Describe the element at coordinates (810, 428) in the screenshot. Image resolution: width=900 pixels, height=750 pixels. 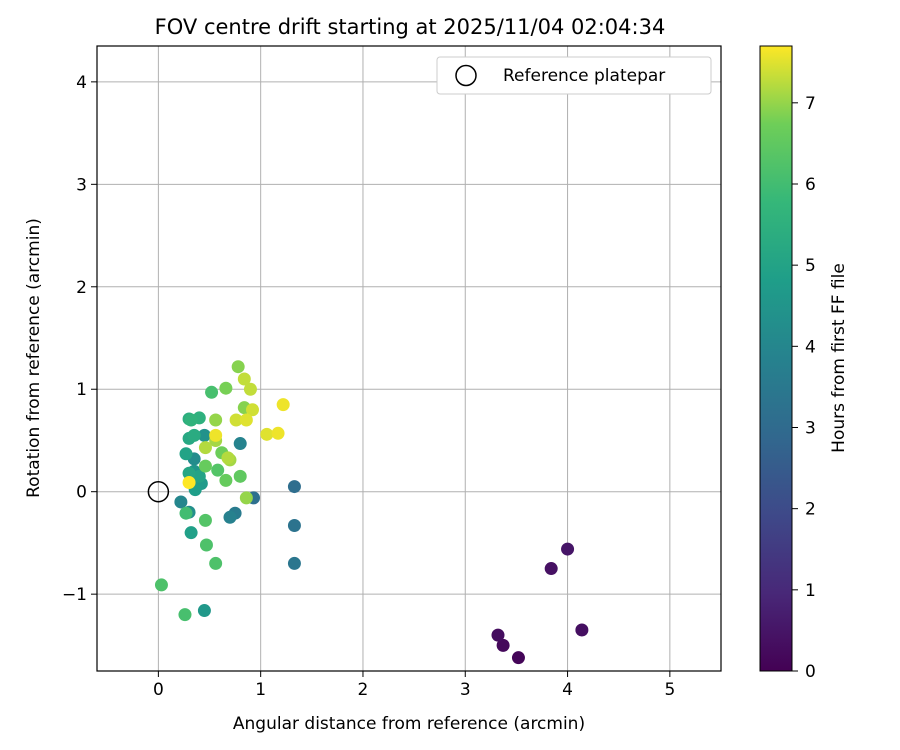
I see `colorbar-tick-label: 3` at that location.